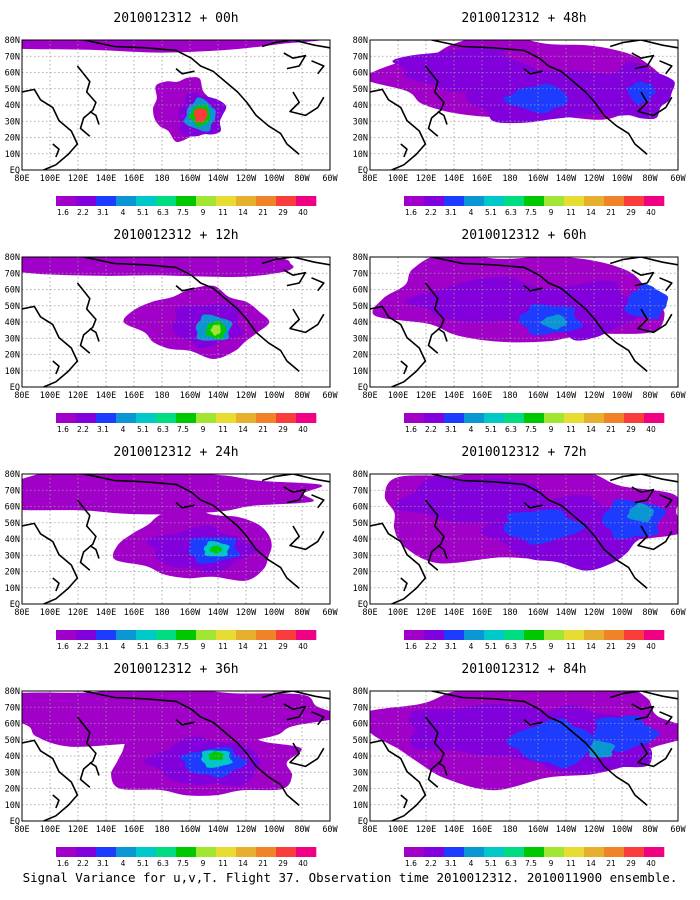  I want to click on y-tick-label: 80N, so click(360, 475).